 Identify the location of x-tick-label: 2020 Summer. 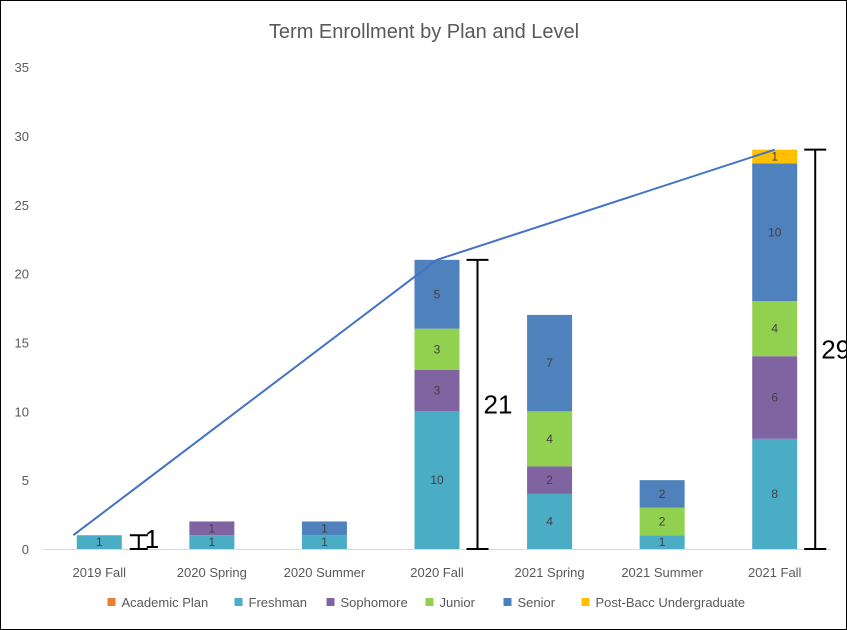
(325, 572).